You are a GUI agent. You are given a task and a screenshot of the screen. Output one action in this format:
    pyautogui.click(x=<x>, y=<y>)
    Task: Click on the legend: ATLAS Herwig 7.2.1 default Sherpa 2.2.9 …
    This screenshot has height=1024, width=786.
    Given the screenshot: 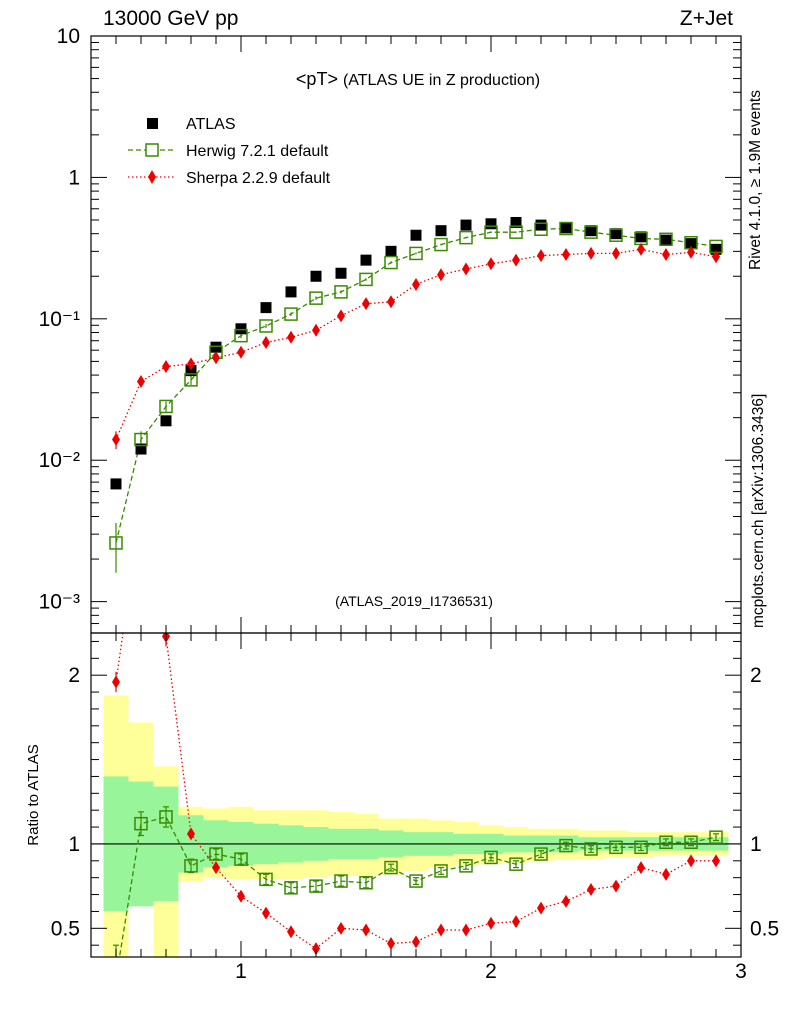 What is the action you would take?
    pyautogui.click(x=229, y=151)
    